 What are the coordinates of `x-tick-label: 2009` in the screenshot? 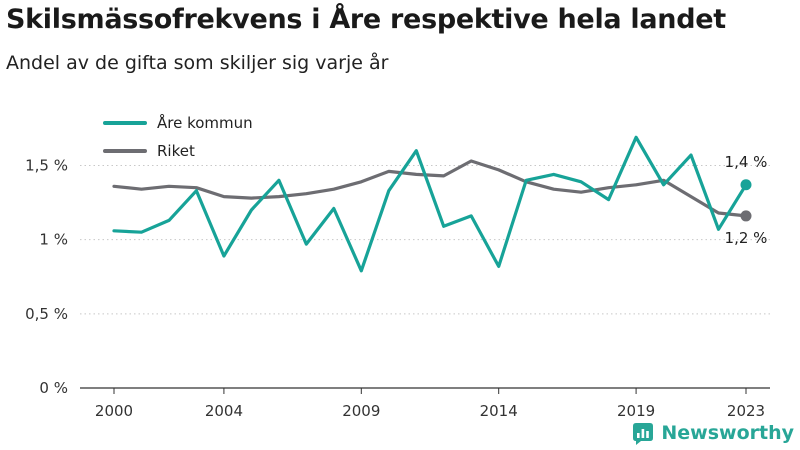 It's located at (361, 411).